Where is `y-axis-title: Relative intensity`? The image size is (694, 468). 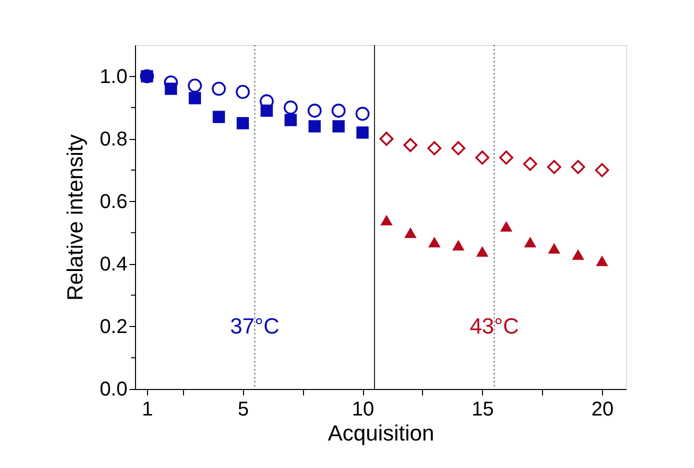 y-axis-title: Relative intensity is located at coordinates (75, 217).